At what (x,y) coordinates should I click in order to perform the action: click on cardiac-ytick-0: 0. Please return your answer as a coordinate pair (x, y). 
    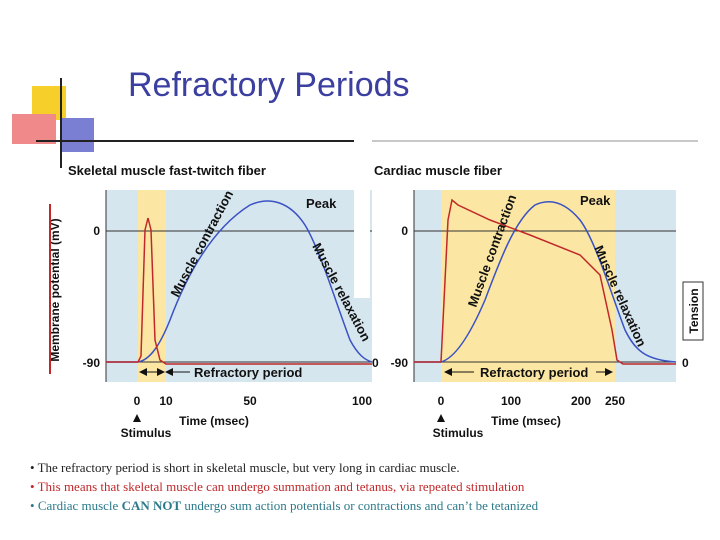
    Looking at the image, I should click on (404, 231).